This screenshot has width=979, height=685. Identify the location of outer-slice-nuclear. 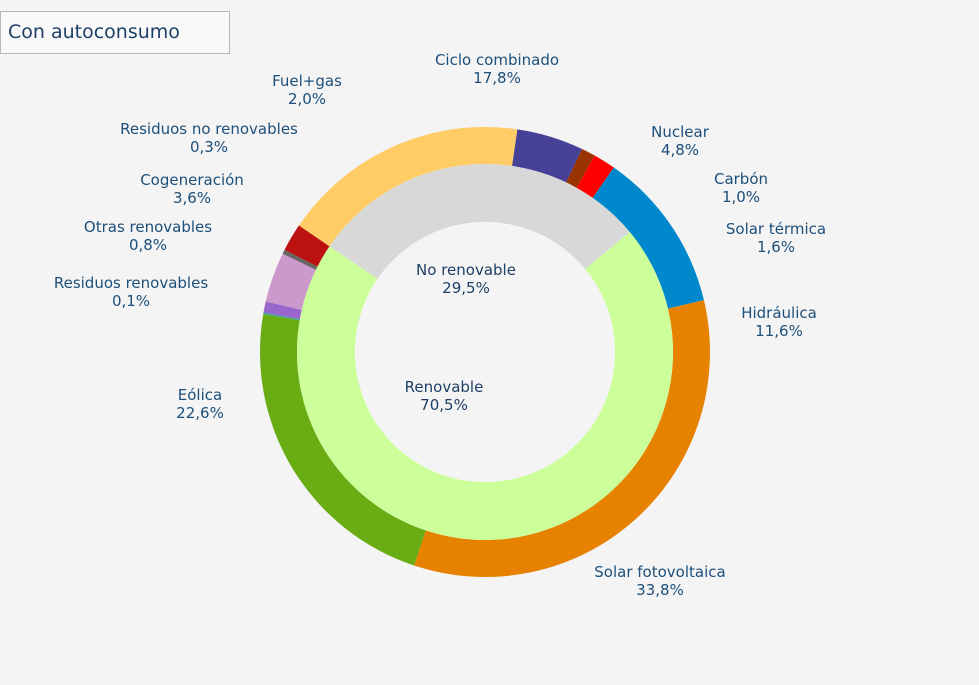
(547, 156).